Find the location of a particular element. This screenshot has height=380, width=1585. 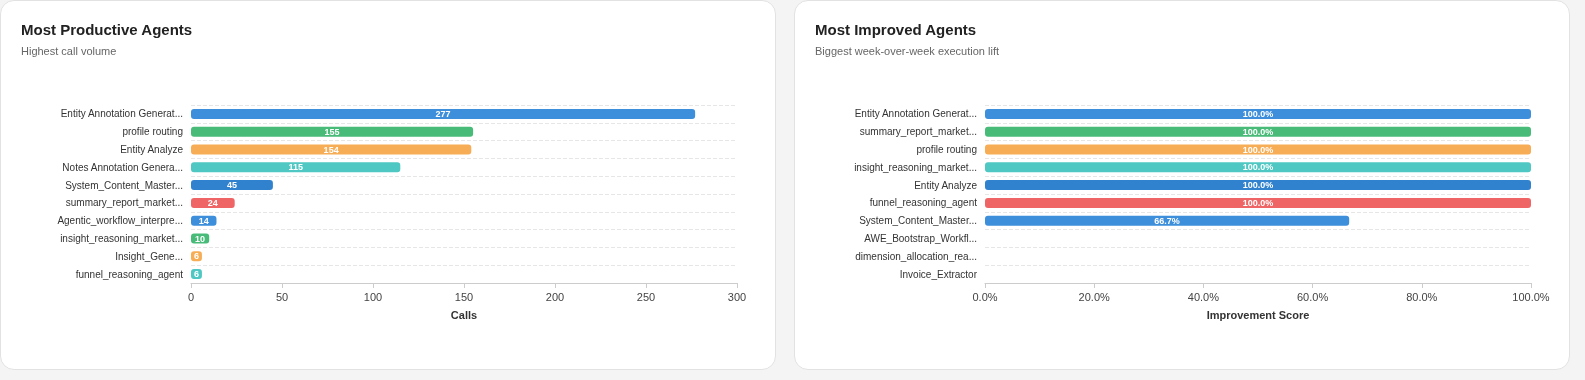

x-tick-label: 80.0% is located at coordinates (1422, 296).